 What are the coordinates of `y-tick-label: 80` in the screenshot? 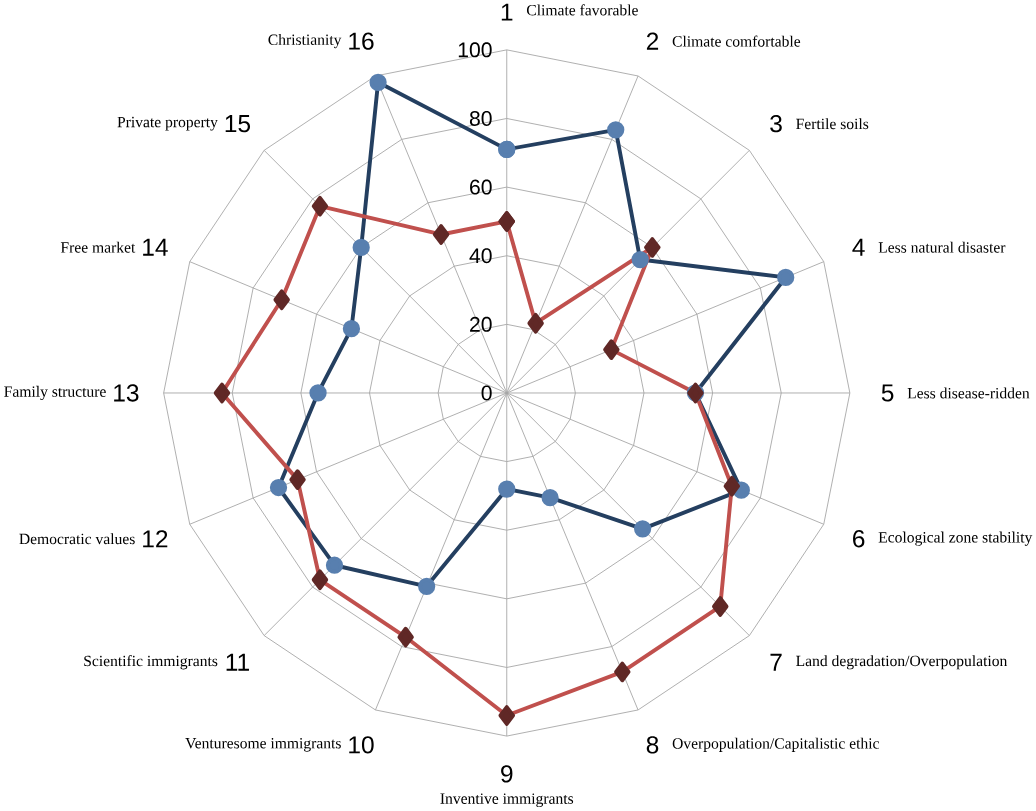 It's located at (480, 119).